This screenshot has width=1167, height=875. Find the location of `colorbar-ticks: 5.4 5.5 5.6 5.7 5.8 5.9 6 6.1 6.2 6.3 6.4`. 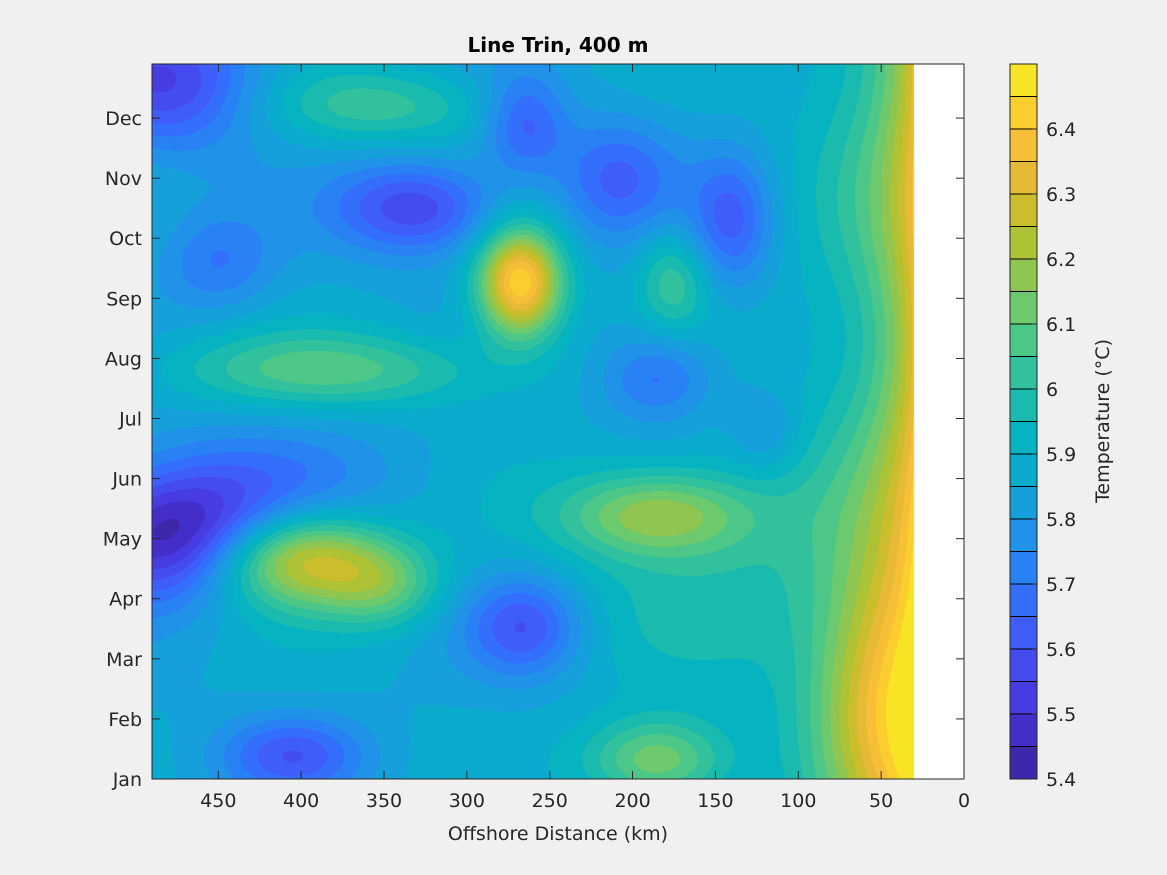

colorbar-ticks: 5.4 5.5 5.6 5.7 5.8 5.9 6 6.1 6.2 6.3 6.4 is located at coordinates (1054, 455).